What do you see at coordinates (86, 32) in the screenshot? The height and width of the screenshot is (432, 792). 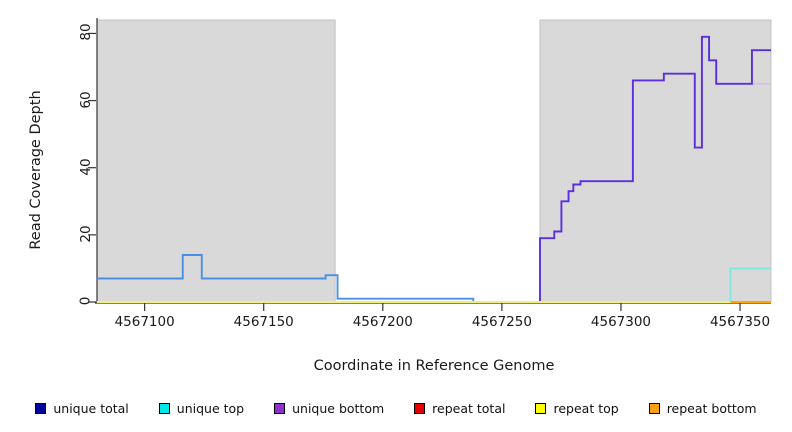 I see `y-tick-label: 80` at bounding box center [86, 32].